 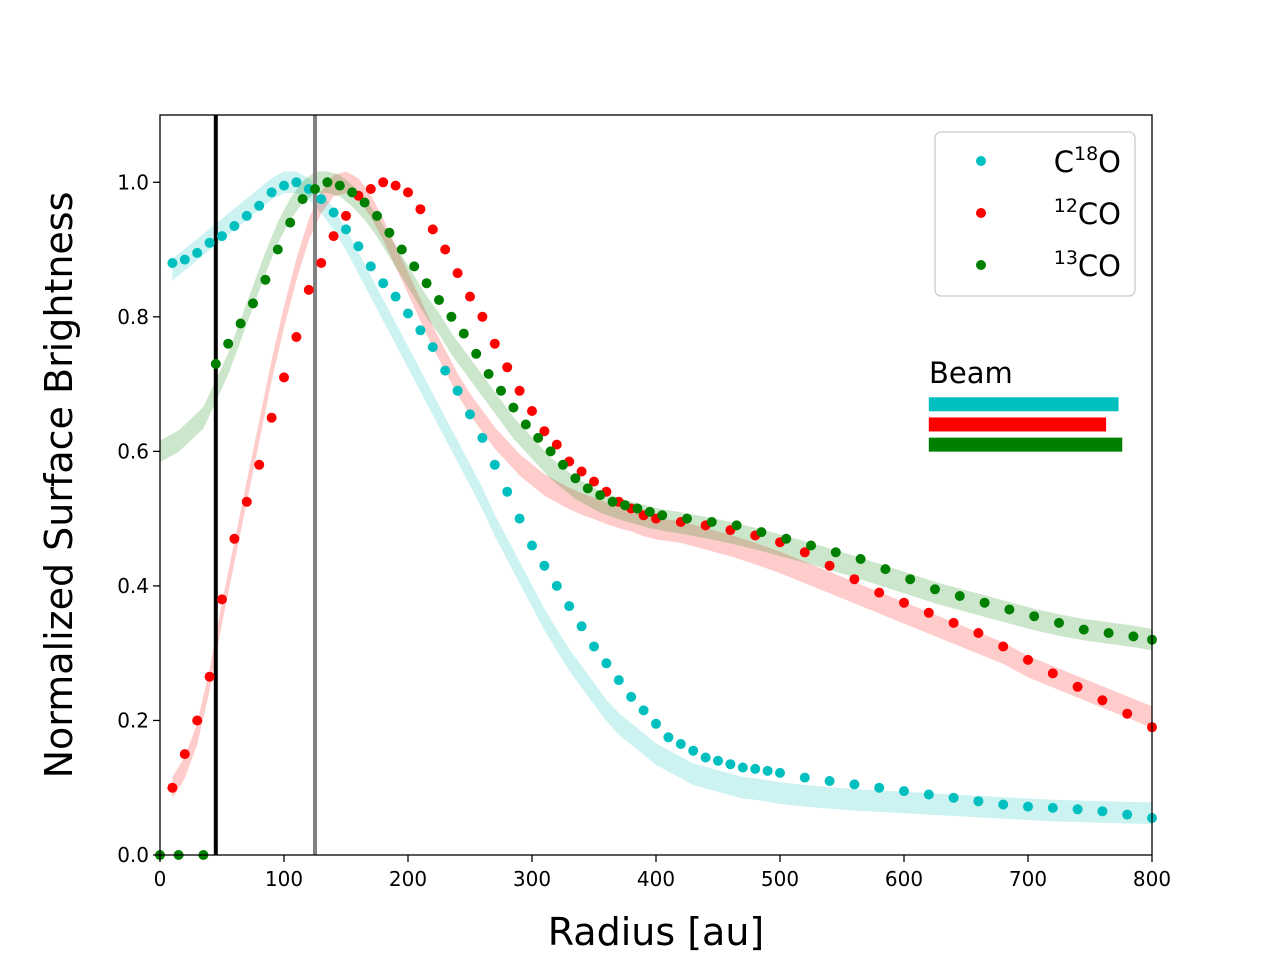 I want to click on y-tick-label: 1.0, so click(x=133, y=182).